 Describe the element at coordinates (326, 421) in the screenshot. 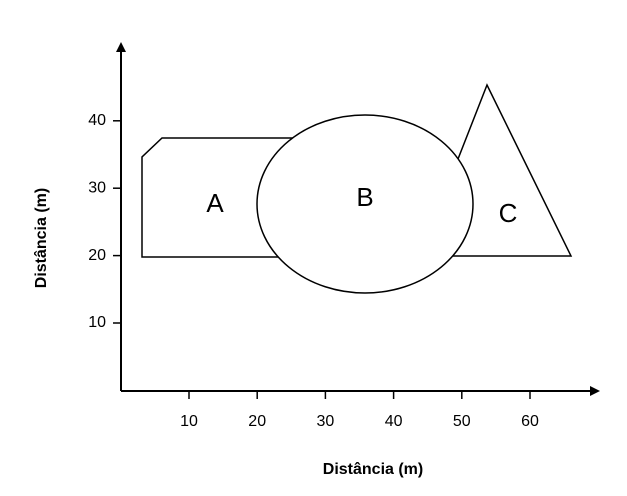

I see `x-tick-label: 30` at that location.